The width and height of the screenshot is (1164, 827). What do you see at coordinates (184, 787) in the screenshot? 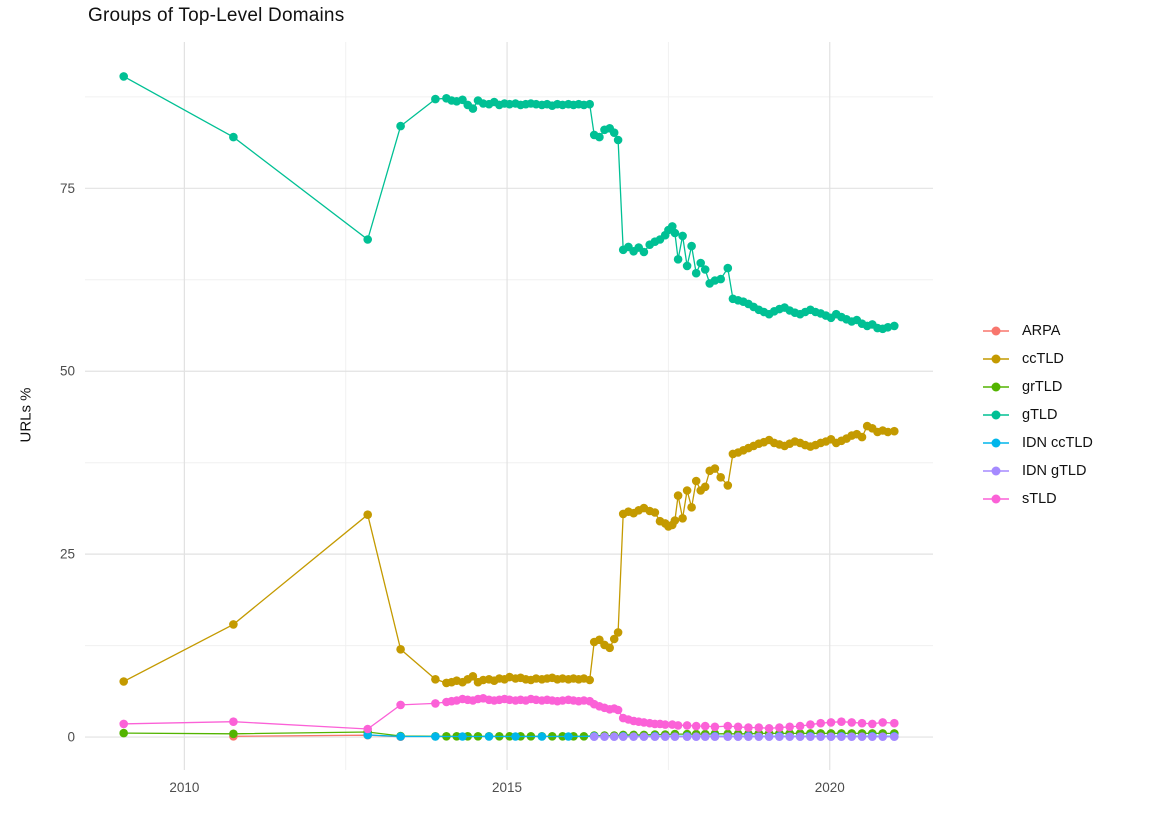
I see `x-tick-label: 2010` at bounding box center [184, 787].